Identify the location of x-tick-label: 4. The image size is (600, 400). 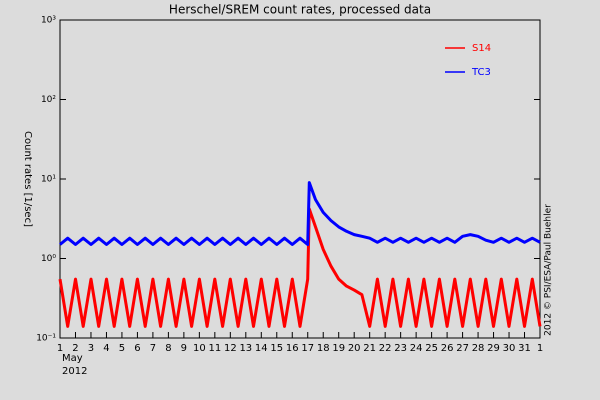
(106, 348).